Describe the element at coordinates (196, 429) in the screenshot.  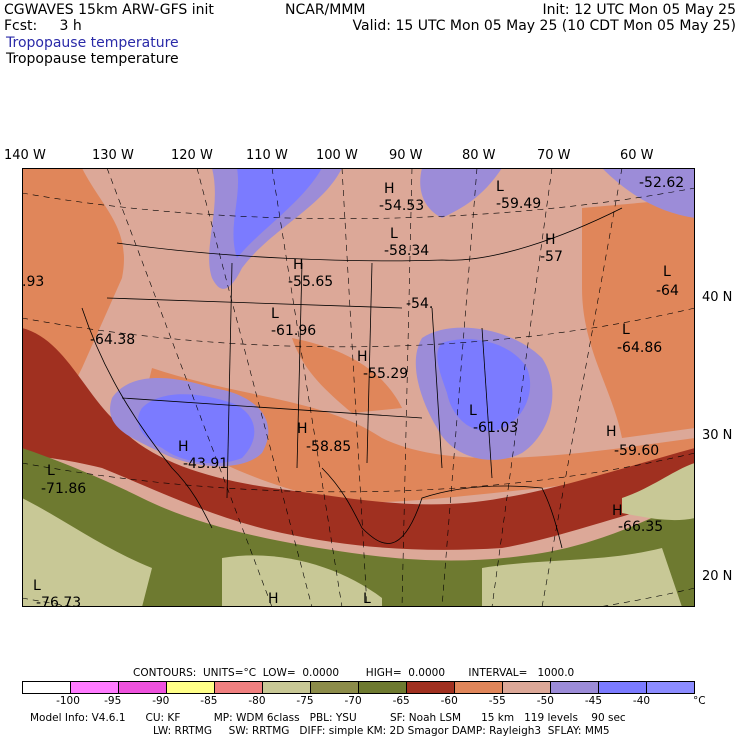
I see `area-blue-southwest` at that location.